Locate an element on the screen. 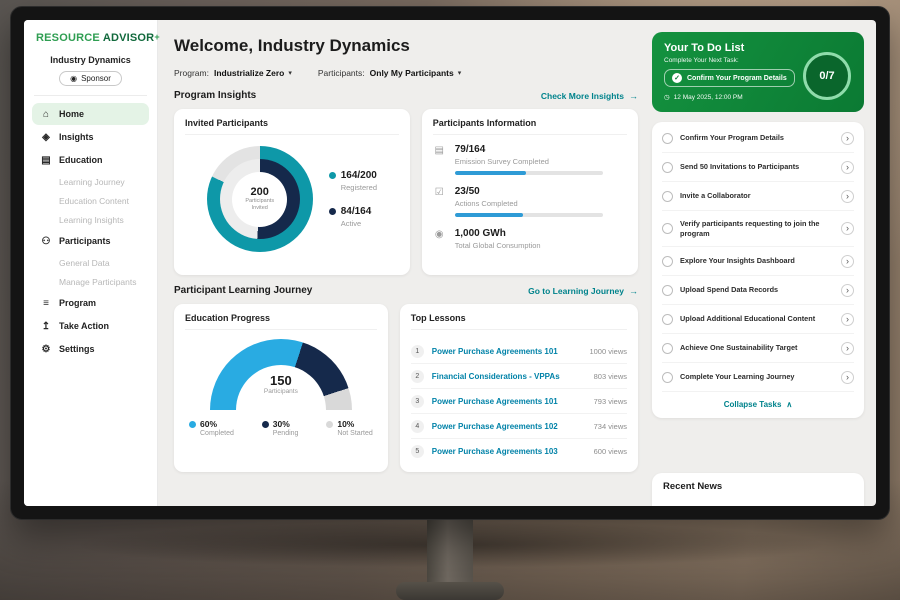 The width and height of the screenshot is (900, 600). link-label: Go to Learning Journey is located at coordinates (576, 290).